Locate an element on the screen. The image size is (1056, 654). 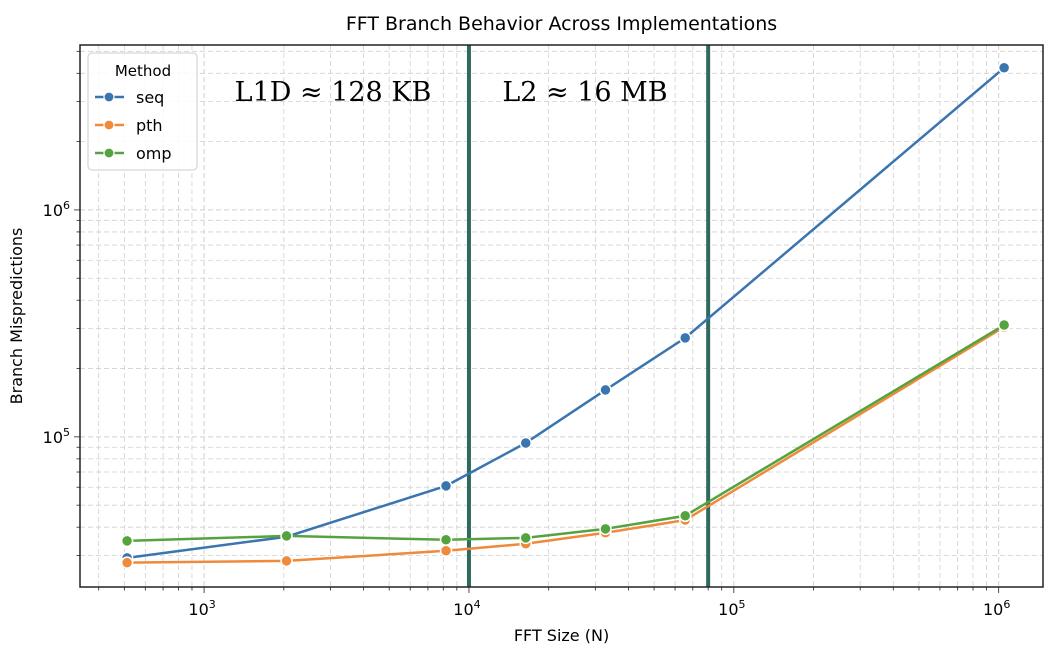
cache-annotation: L2 ≈ 16 MB is located at coordinates (584, 92).